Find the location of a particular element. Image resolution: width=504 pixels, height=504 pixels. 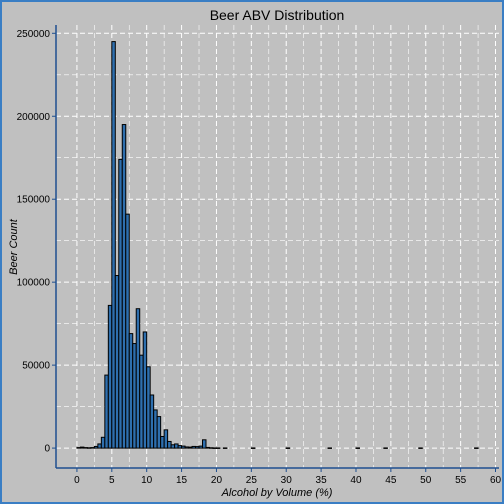

y-tick-label: 0 is located at coordinates (47, 449).